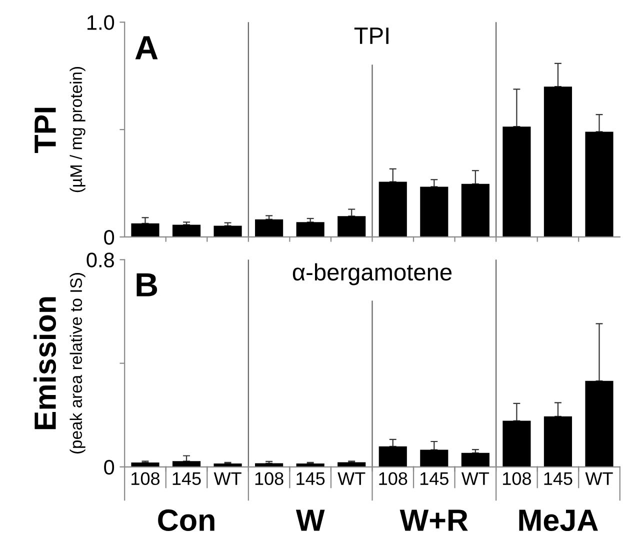  Describe the element at coordinates (434, 520) in the screenshot. I see `text: W+R` at that location.